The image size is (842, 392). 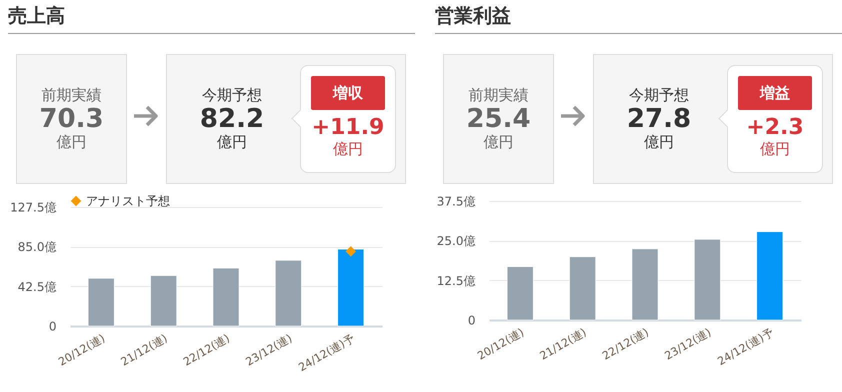 What do you see at coordinates (456, 241) in the screenshot?
I see `y-tick-label: 25.0億` at bounding box center [456, 241].